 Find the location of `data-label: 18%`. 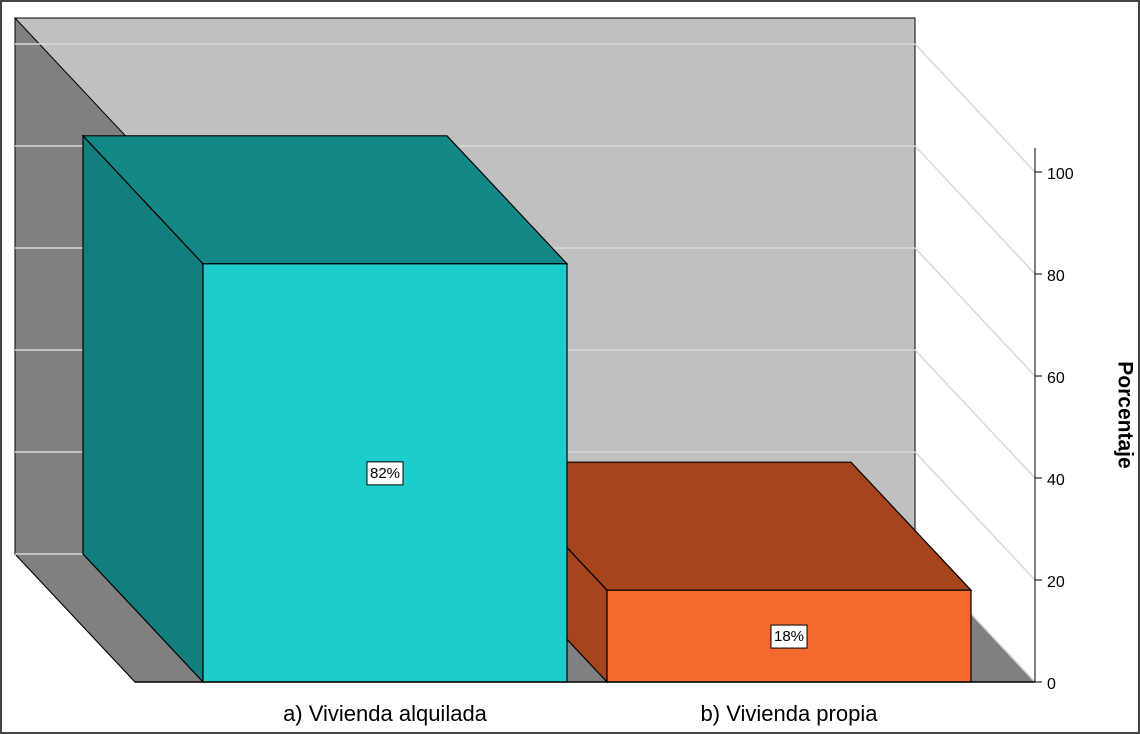

data-label: 18% is located at coordinates (789, 636).